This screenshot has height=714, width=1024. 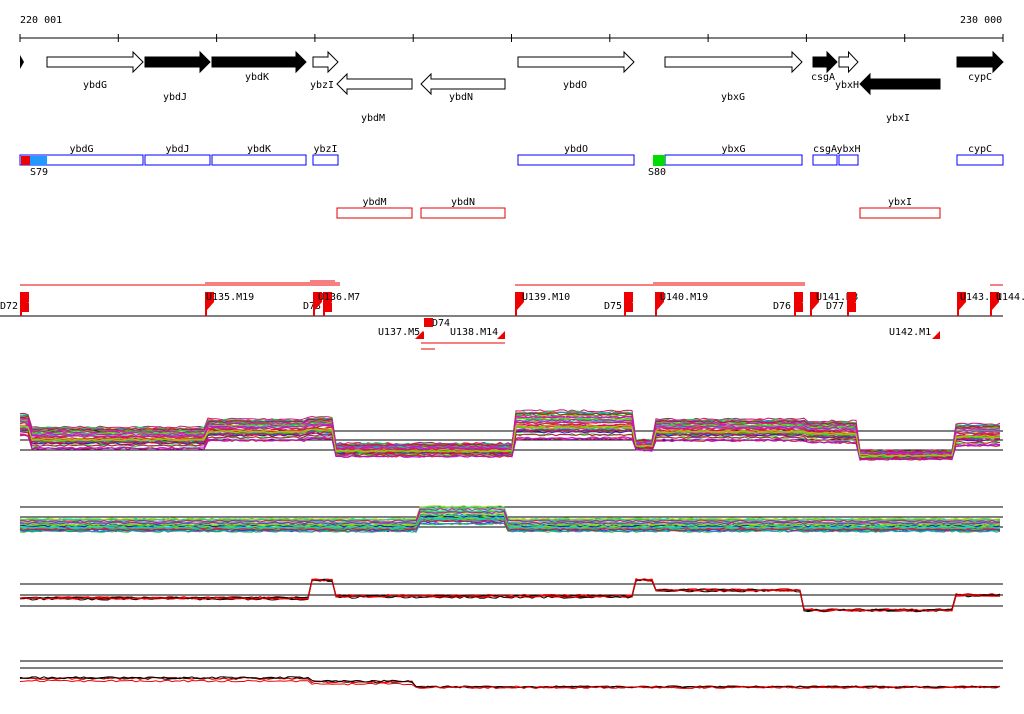 I want to click on segment-label: U142.M1, so click(x=910, y=332).